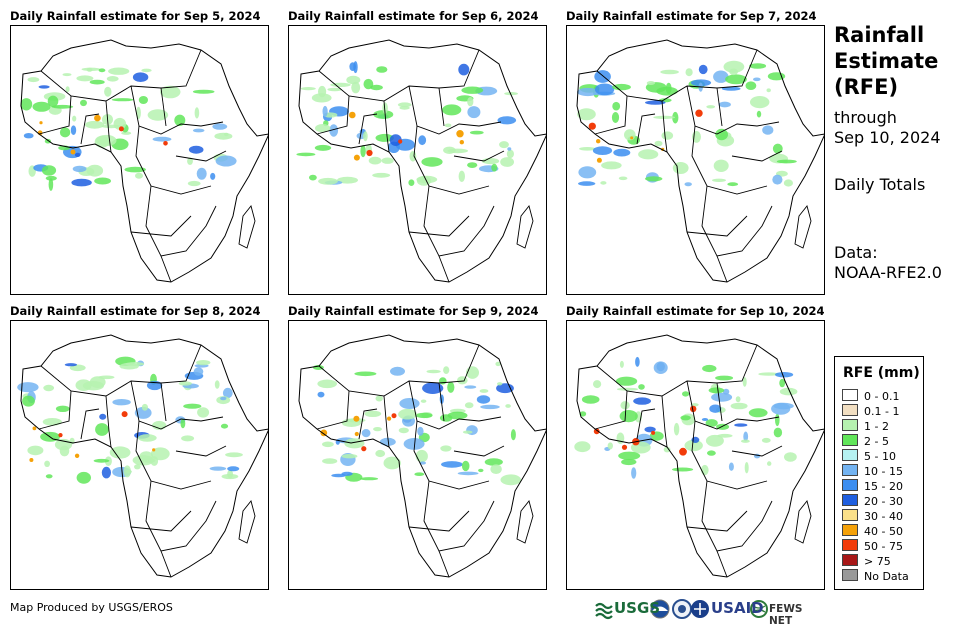 Image resolution: width=970 pixels, height=627 pixels. I want to click on data-label: Data:, so click(856, 252).